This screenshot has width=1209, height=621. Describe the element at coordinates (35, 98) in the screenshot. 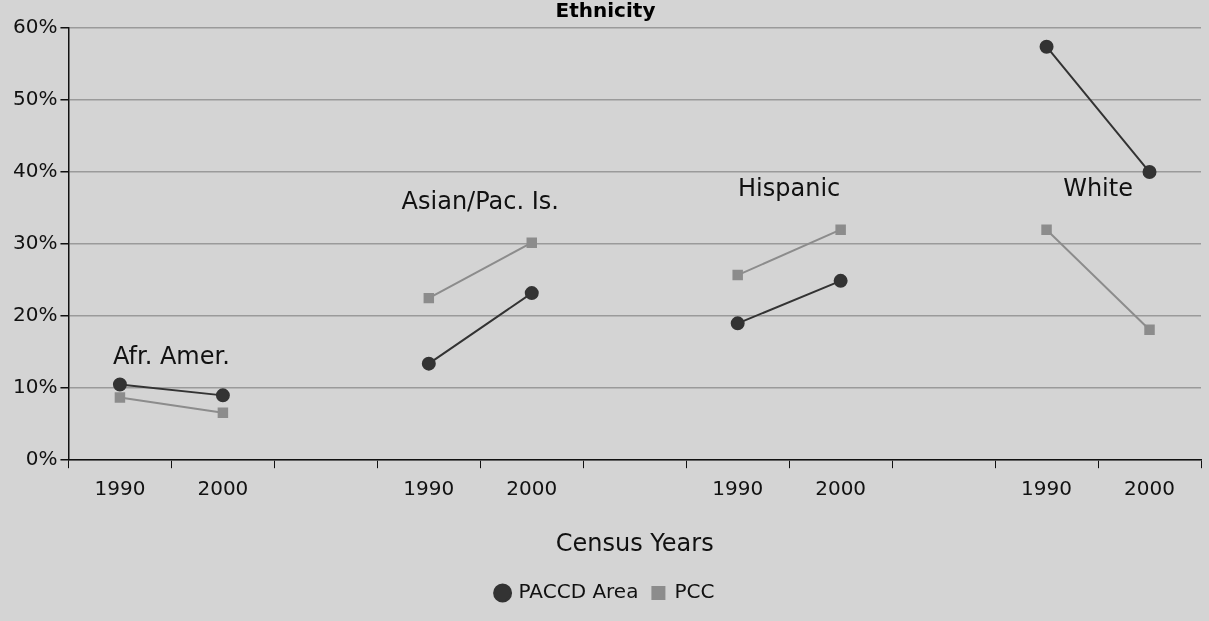

I see `y-tick-label: 50%` at that location.